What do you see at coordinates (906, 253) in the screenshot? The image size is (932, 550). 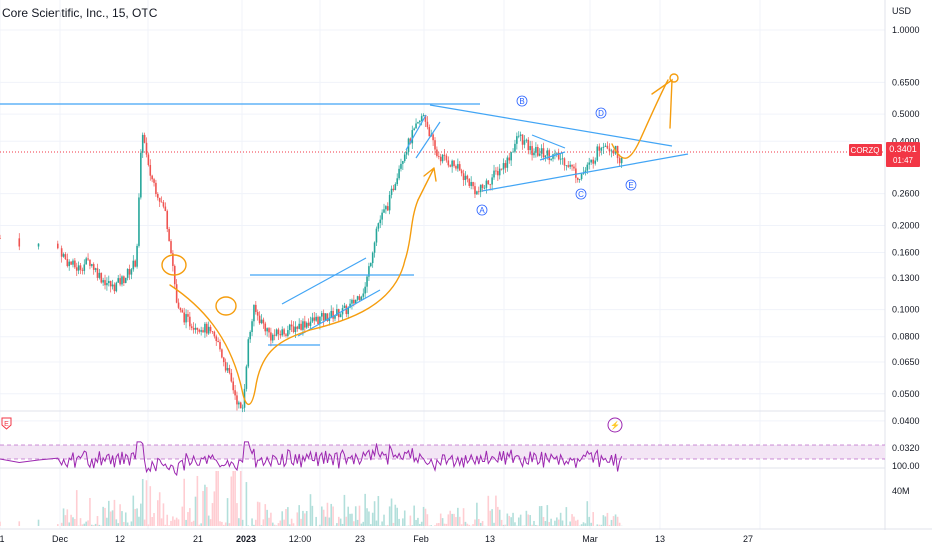 I see `price-tick-label: 0.1600` at bounding box center [906, 253].